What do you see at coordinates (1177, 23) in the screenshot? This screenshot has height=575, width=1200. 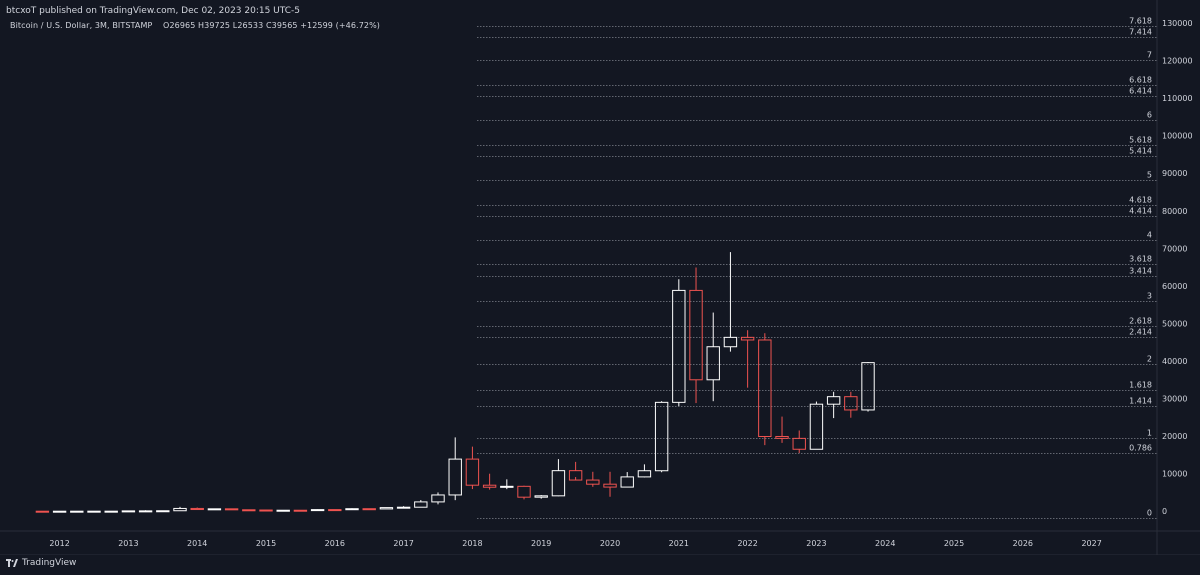 I see `price-tick-label: 130000` at bounding box center [1177, 23].